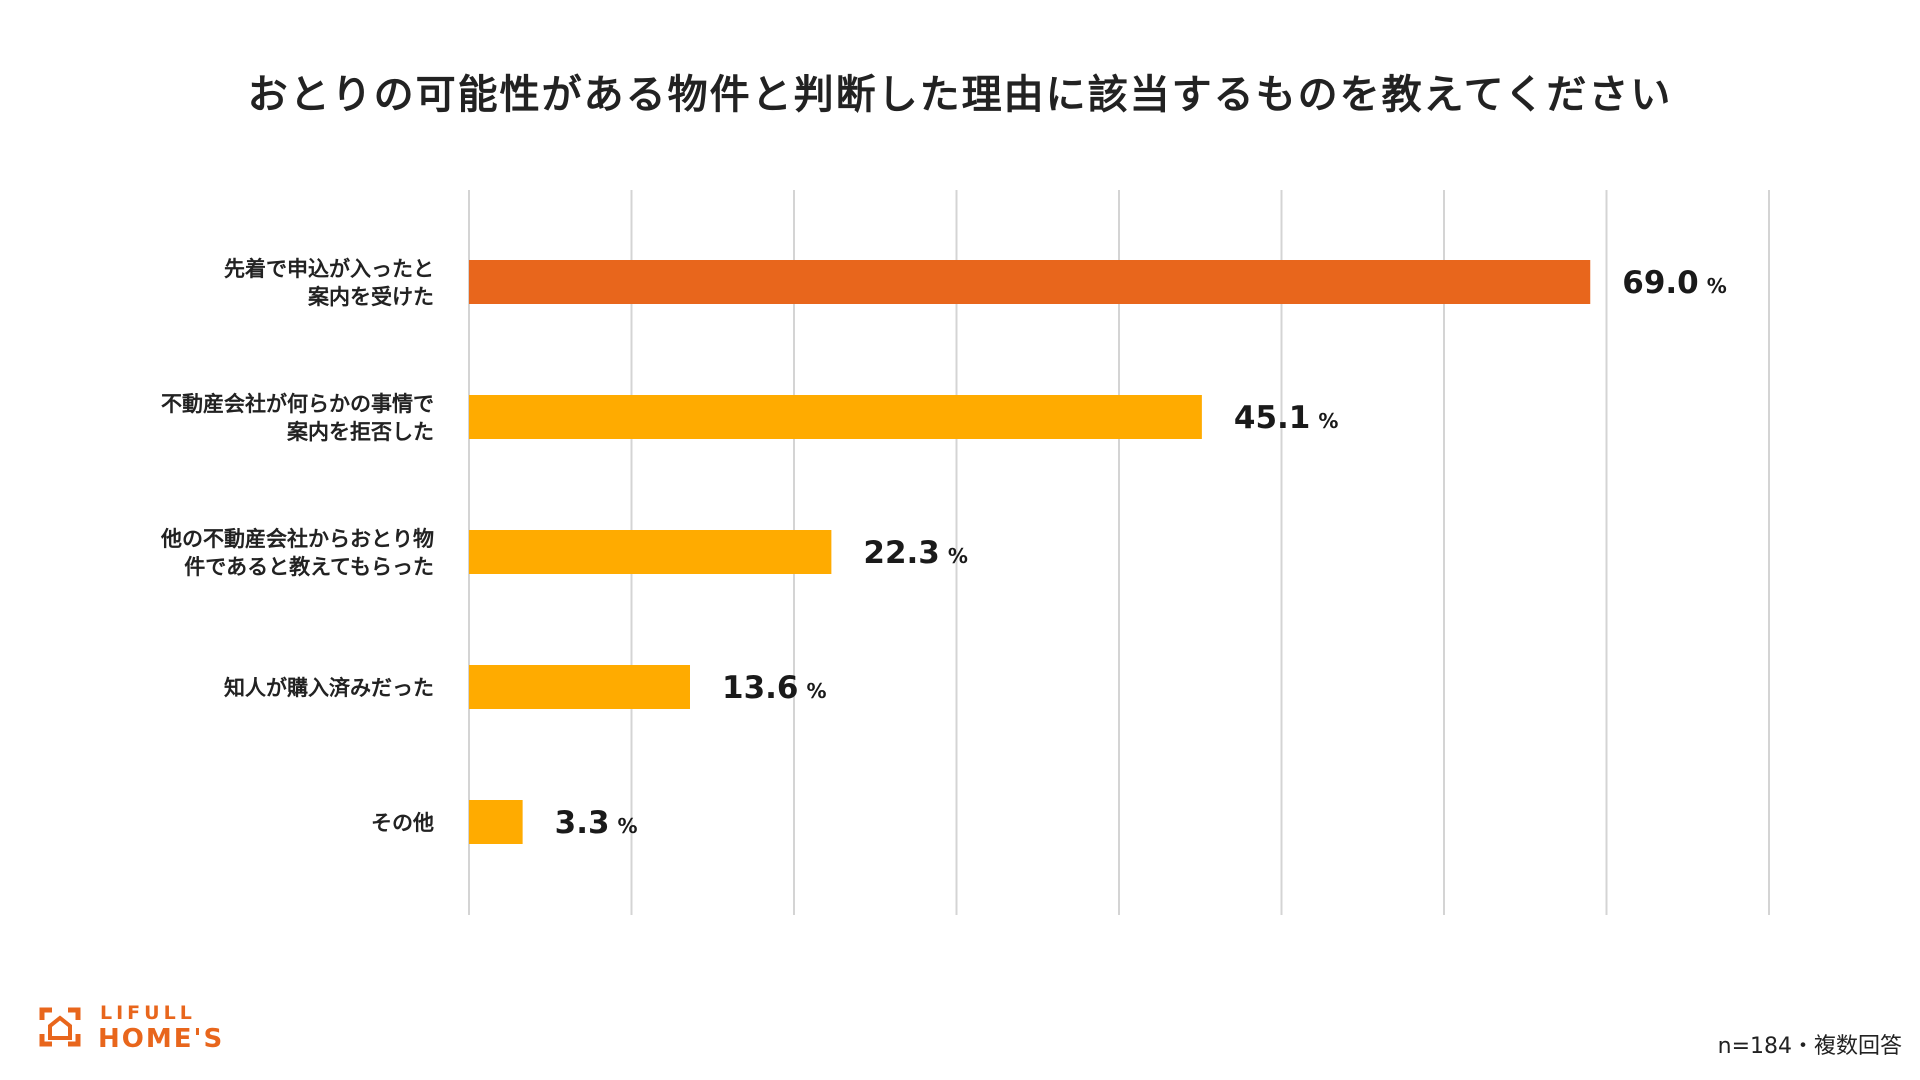  I want to click on data-label: 22.3%, so click(915, 553).